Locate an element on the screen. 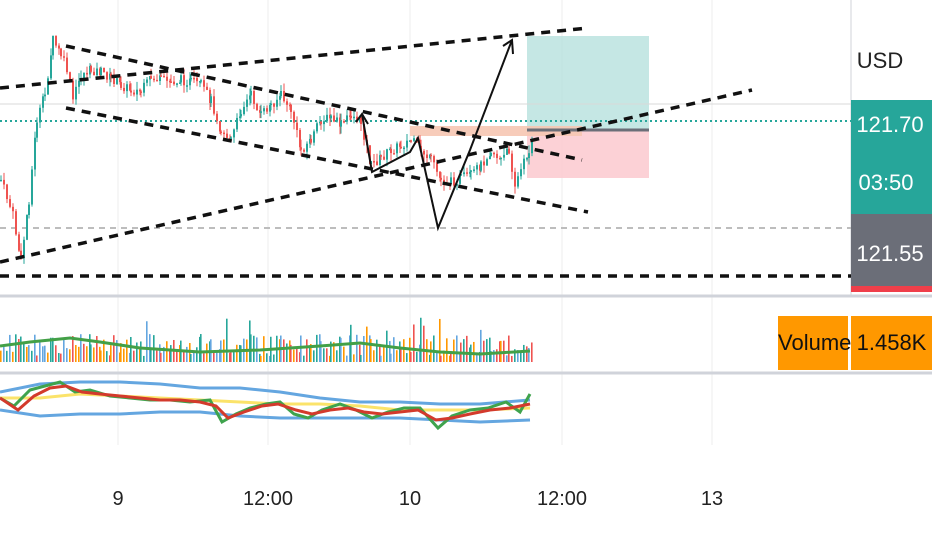 The image size is (932, 550). x-tick-label: 12:00 is located at coordinates (562, 499).